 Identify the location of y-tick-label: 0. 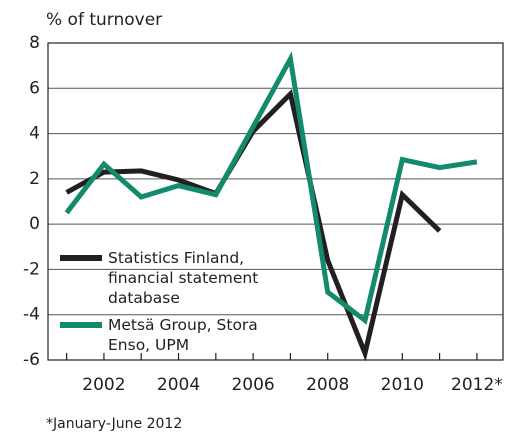
(34, 224).